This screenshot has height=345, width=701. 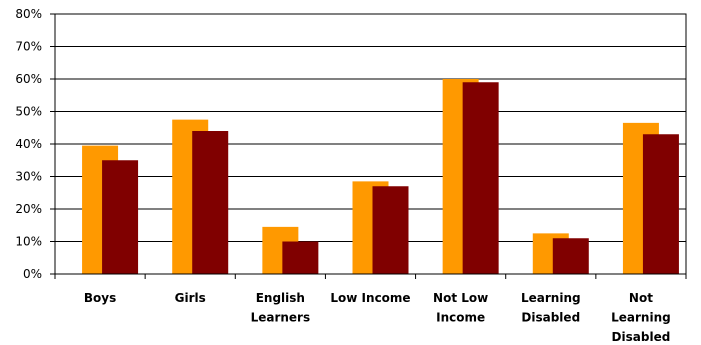 What do you see at coordinates (28, 209) in the screenshot?
I see `y-tick-label: 20%` at bounding box center [28, 209].